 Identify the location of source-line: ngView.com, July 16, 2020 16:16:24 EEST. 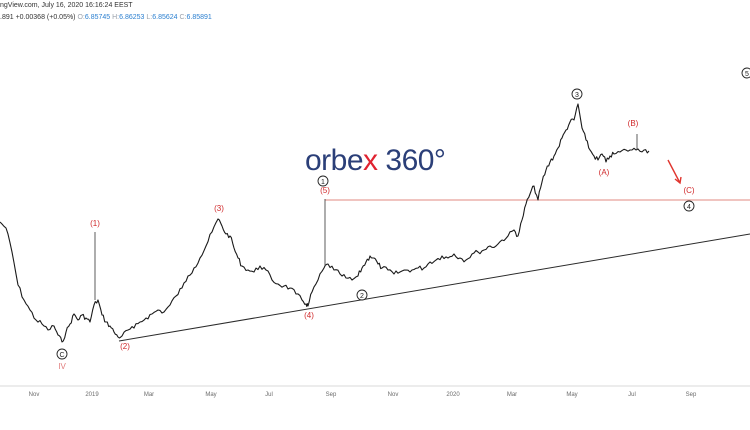
(66, 5).